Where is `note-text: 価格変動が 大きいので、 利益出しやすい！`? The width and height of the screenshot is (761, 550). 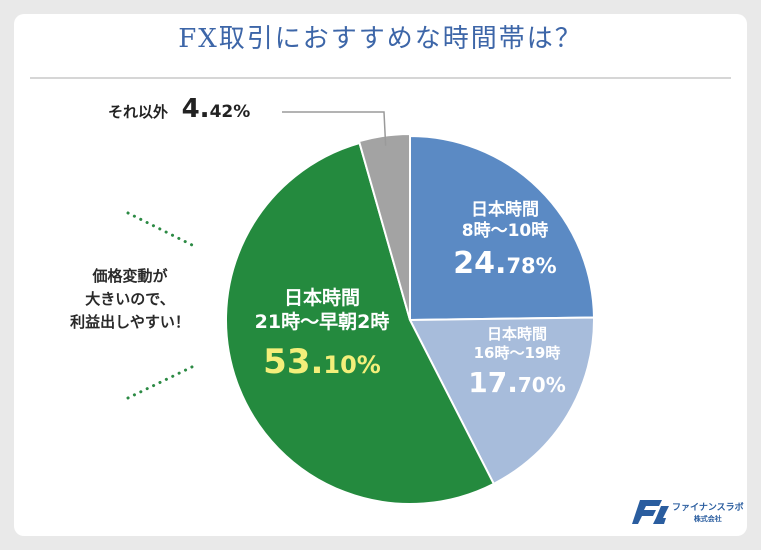 note-text: 価格変動が 大きいので、 利益出しやすい！ is located at coordinates (130, 299).